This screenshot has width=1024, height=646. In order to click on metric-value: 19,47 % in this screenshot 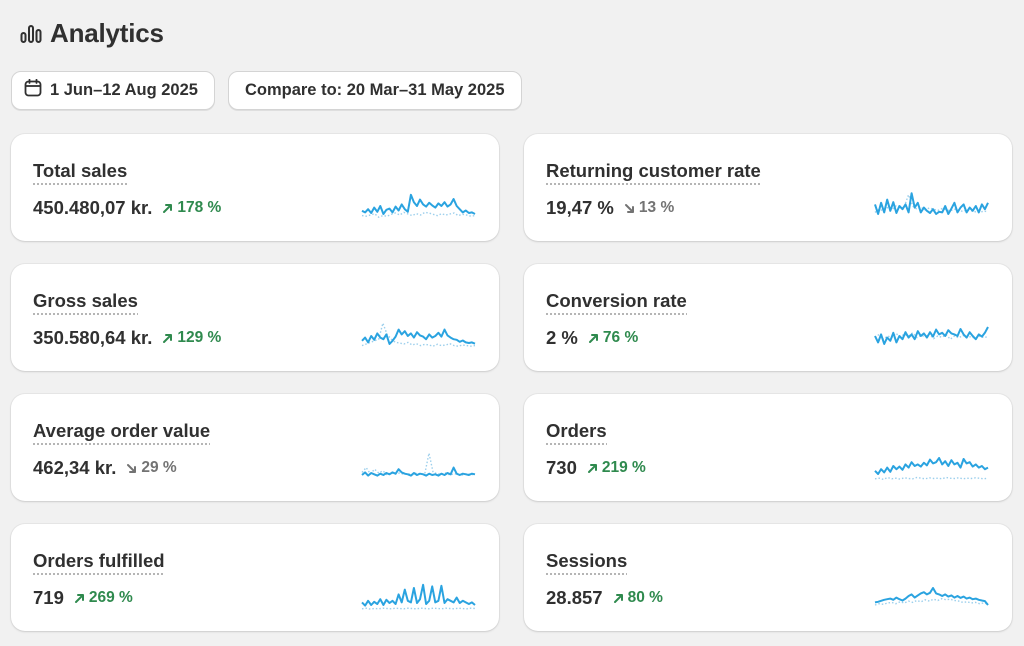, I will do `click(580, 207)`.